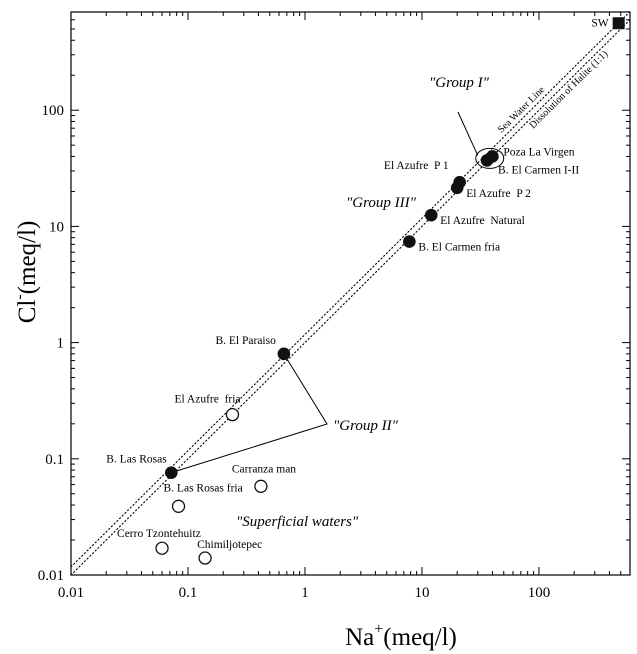 Image resolution: width=637 pixels, height=654 pixels. I want to click on x-axis-title: Na+(meq/l), so click(401, 636).